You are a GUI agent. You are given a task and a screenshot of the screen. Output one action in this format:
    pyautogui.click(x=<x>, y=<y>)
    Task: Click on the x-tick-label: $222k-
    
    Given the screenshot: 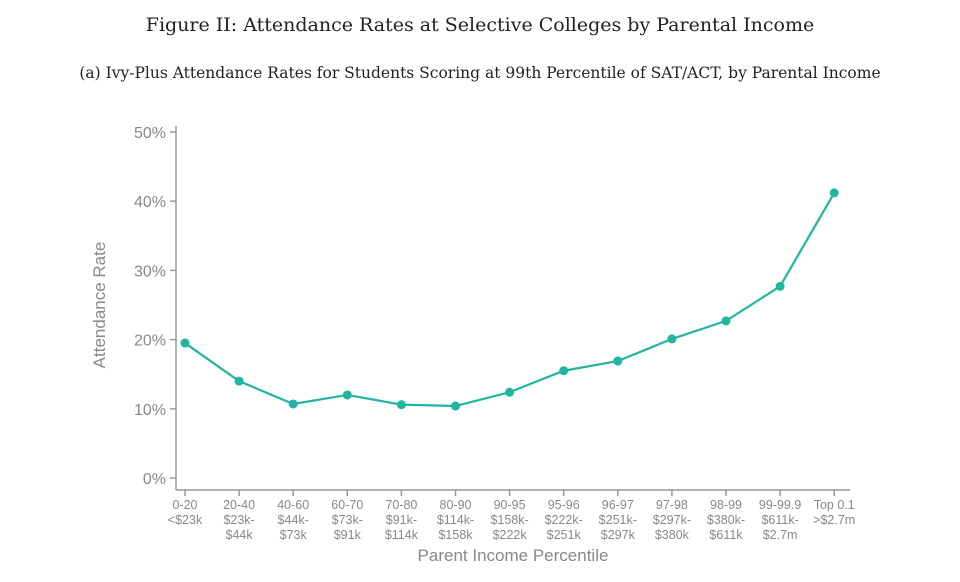 What is the action you would take?
    pyautogui.click(x=564, y=520)
    